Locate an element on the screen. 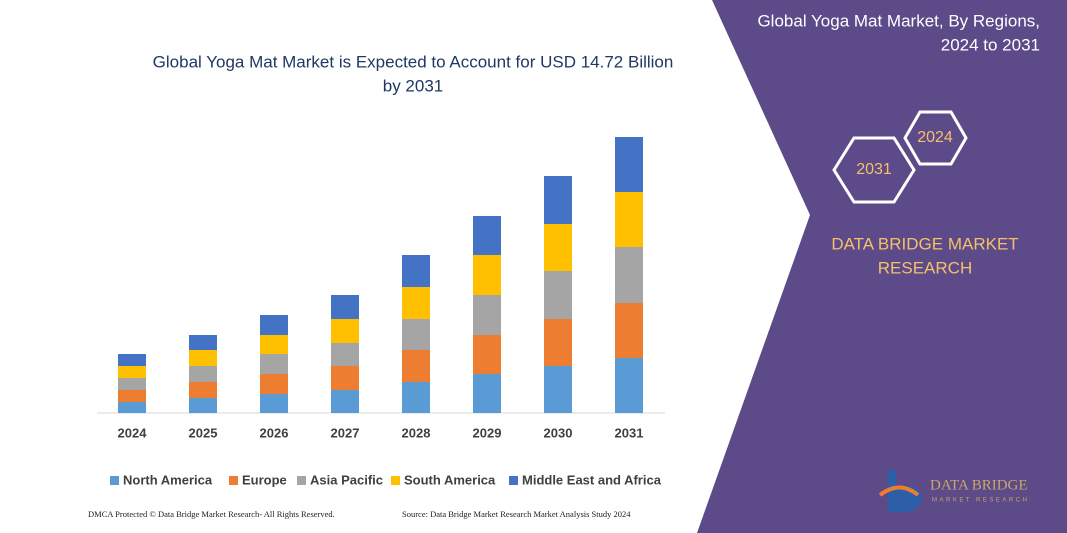  logo: DATA BRIDGE MARKET RESEARCH is located at coordinates (953, 491).